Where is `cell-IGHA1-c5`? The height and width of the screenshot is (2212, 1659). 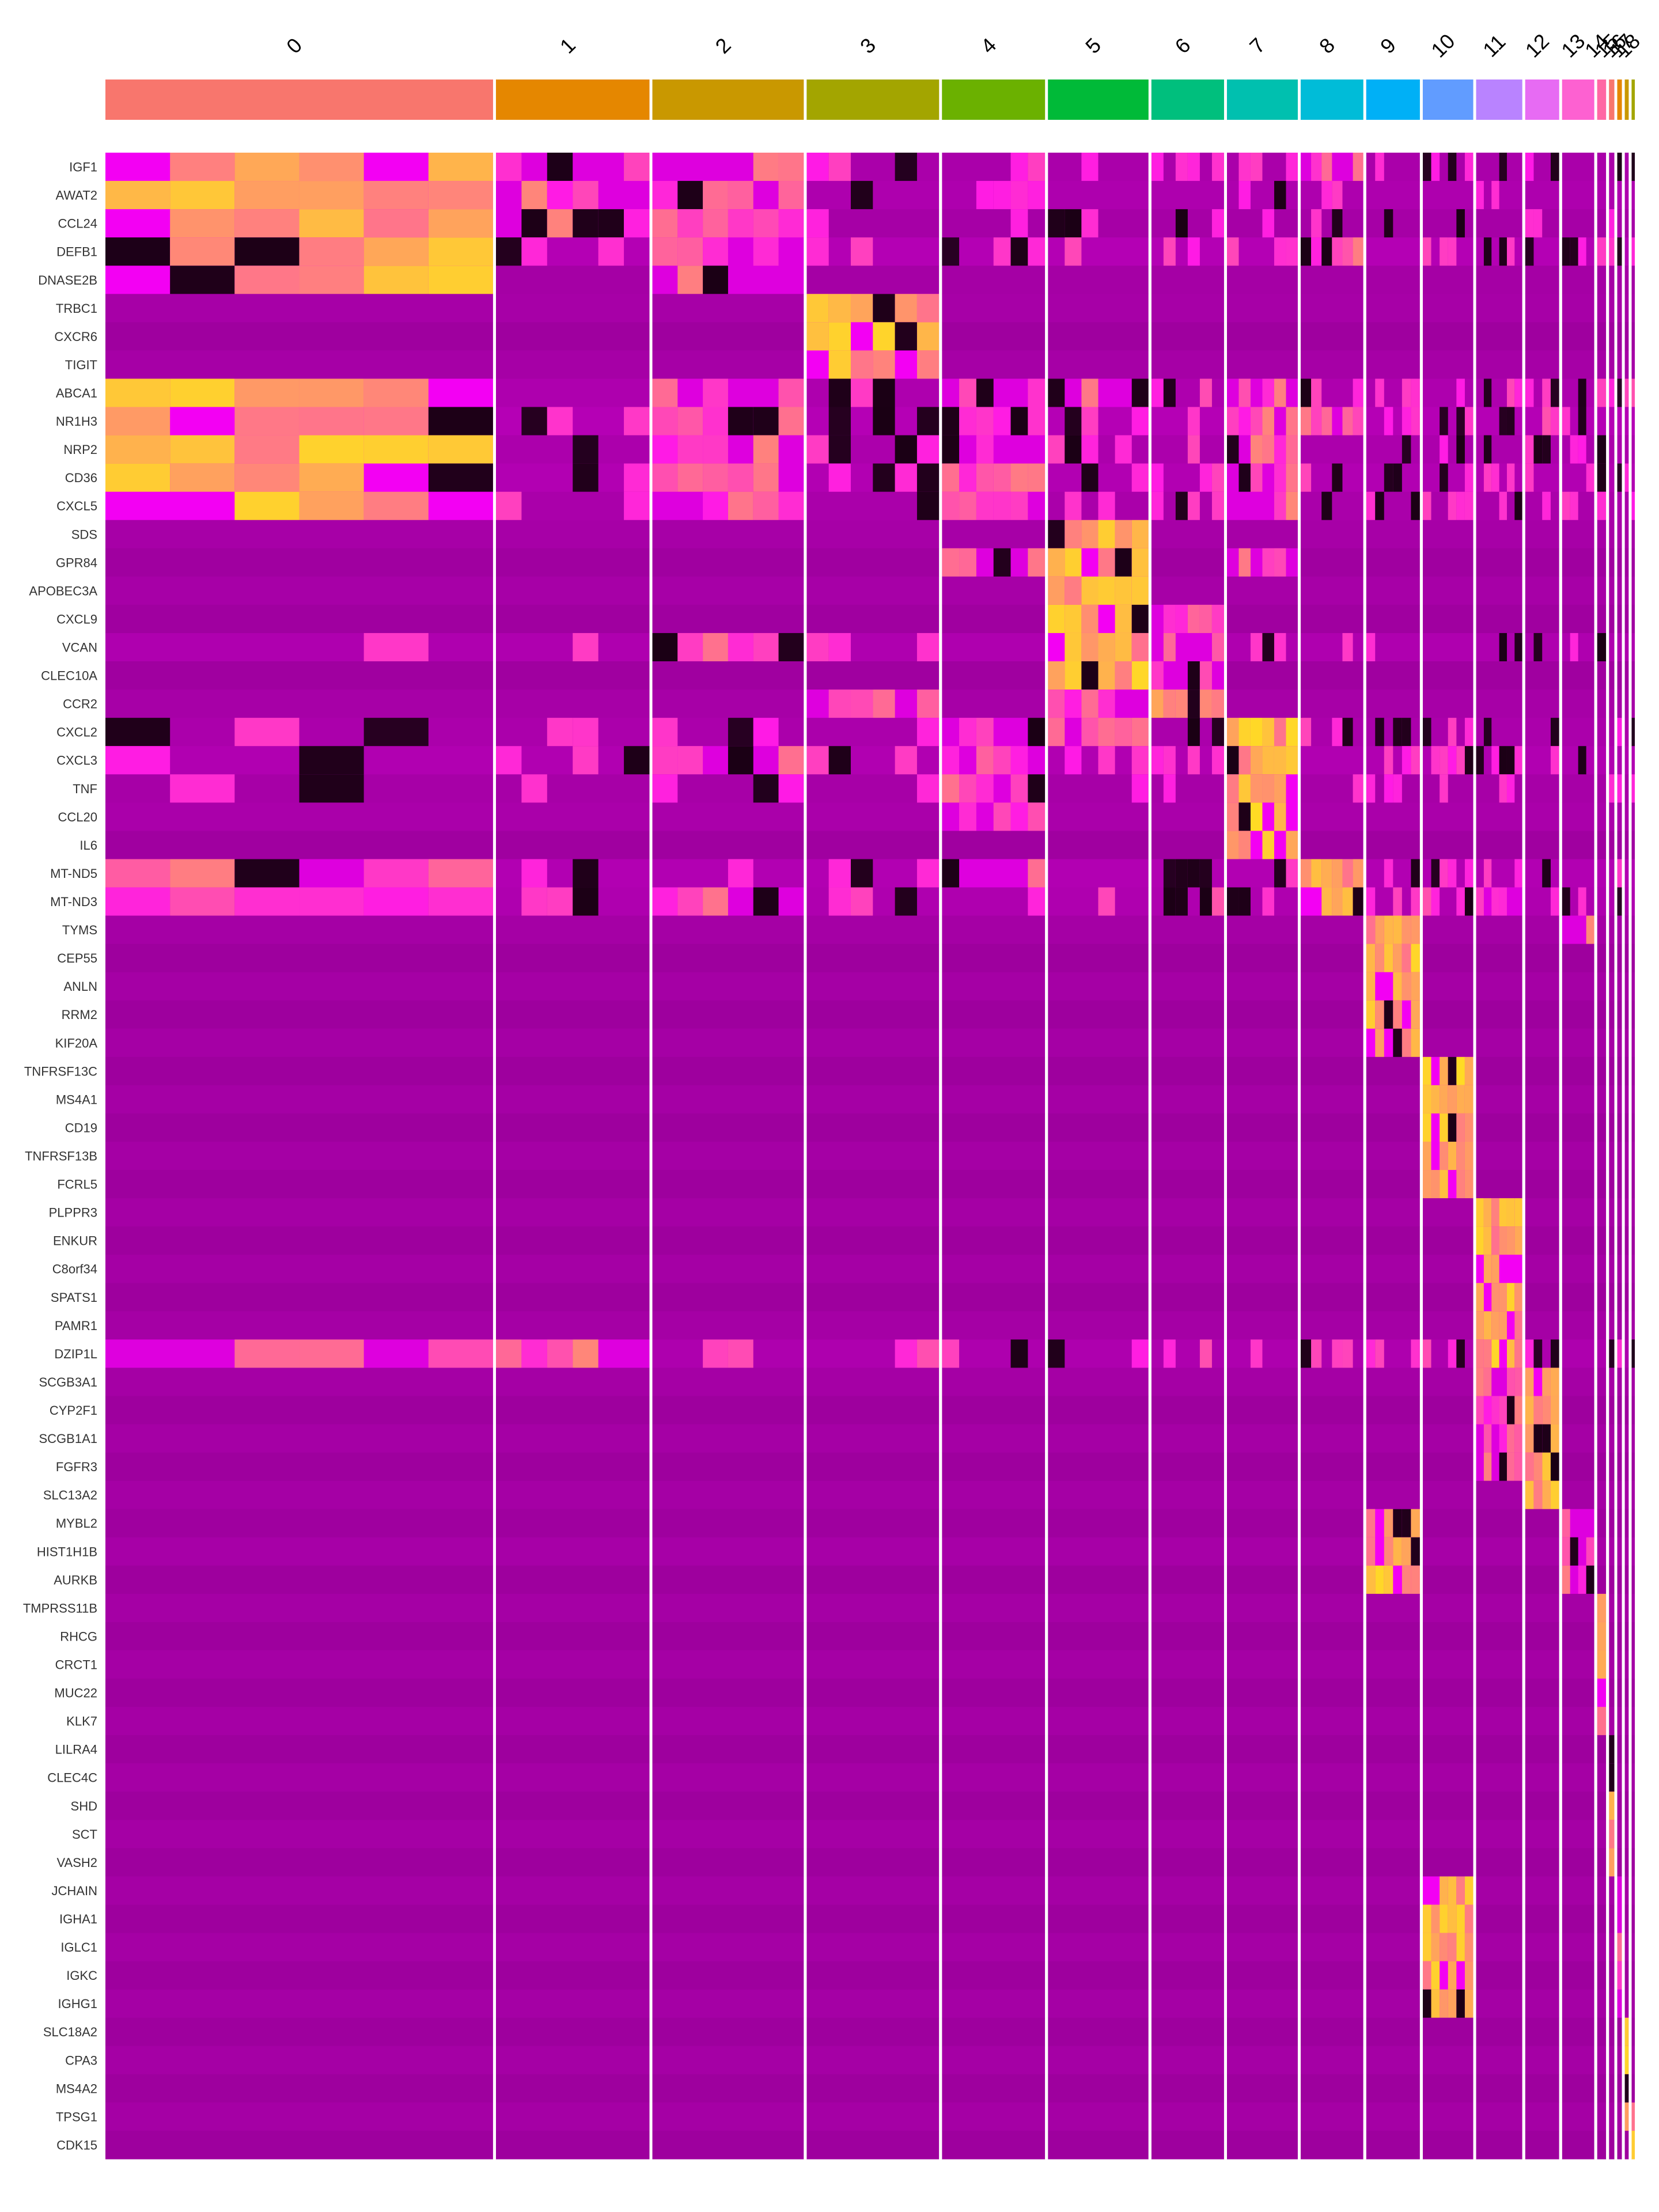 cell-IGHA1-c5 is located at coordinates (1098, 1919).